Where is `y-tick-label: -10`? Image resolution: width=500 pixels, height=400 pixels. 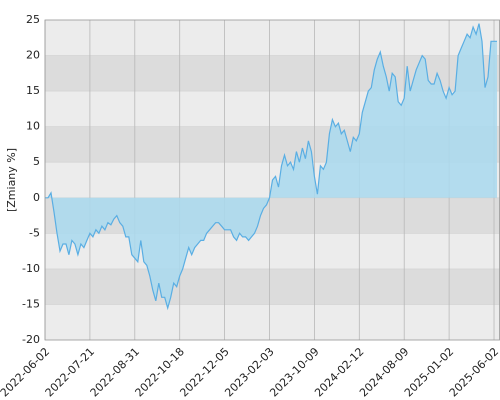 y-tick-label: -10 is located at coordinates (31, 268).